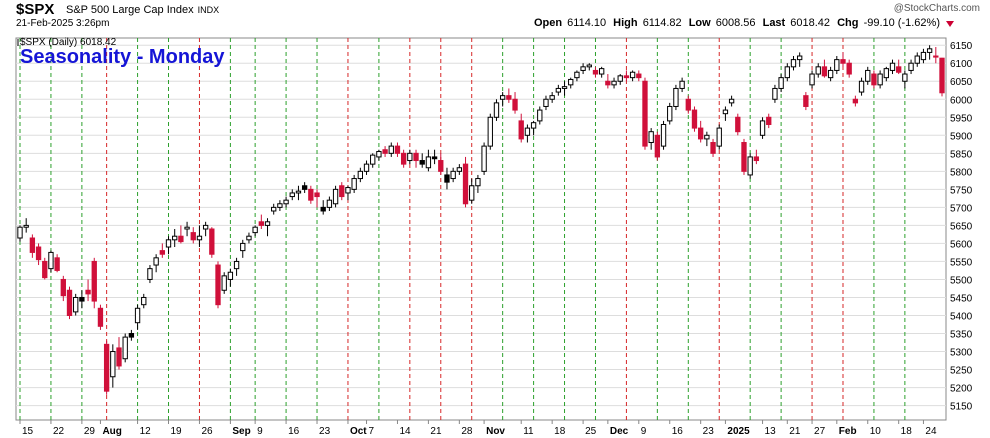  What do you see at coordinates (950, 24) in the screenshot?
I see `down-triangle-icon` at bounding box center [950, 24].